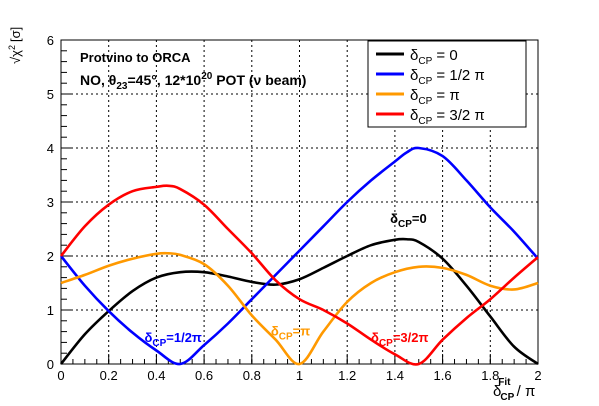  What do you see at coordinates (523, 391) in the screenshot?
I see `x-axis-label-rest: / π` at bounding box center [523, 391].